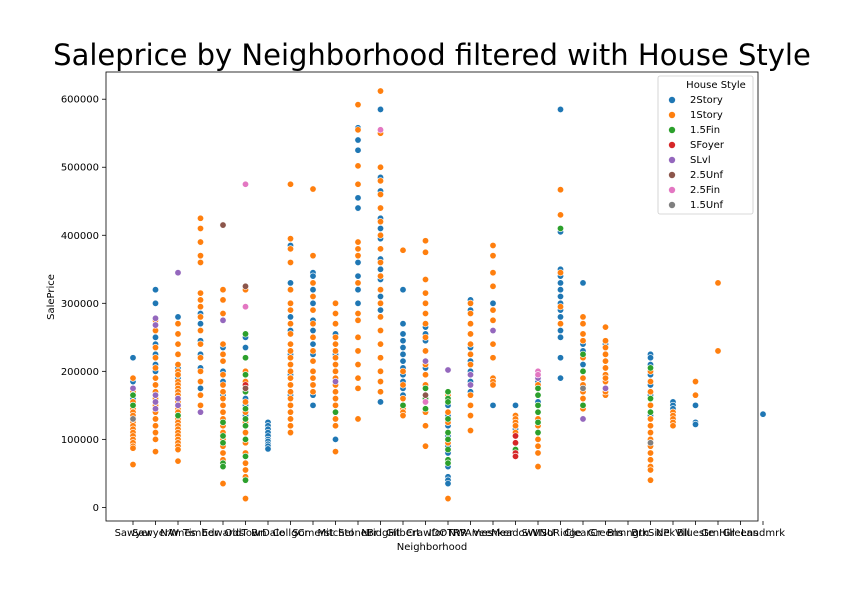 This screenshot has height=595, width=842. I want to click on x-tick-label: StoneBr, so click(358, 533).